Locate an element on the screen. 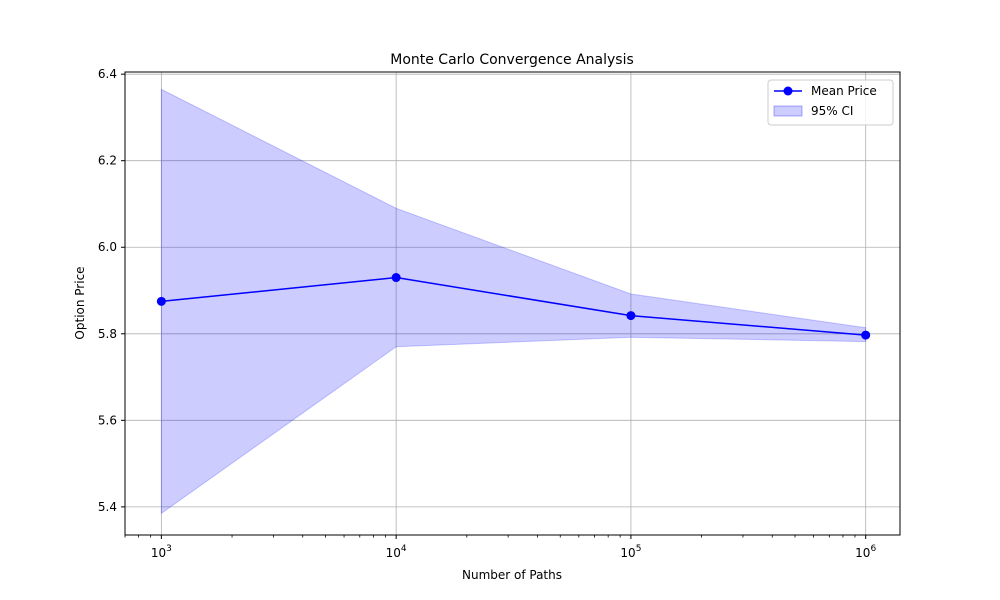  mean-line-layer is located at coordinates (513, 306).